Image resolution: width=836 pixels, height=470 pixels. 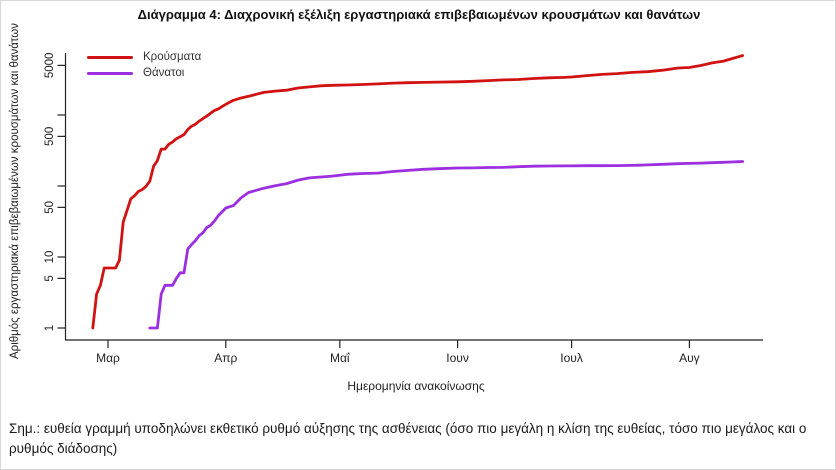 What do you see at coordinates (172, 57) in the screenshot?
I see `legend-label-cases: Κρούσματα` at bounding box center [172, 57].